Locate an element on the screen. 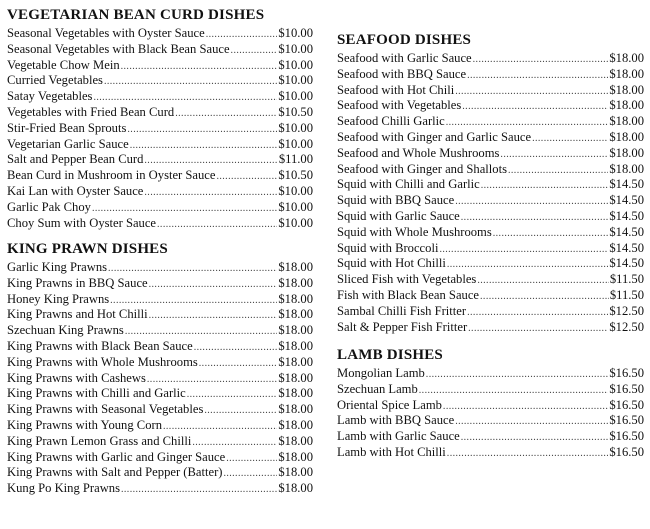 The image size is (650, 529). item-name: Oriental Spice Lamb is located at coordinates (389, 404).